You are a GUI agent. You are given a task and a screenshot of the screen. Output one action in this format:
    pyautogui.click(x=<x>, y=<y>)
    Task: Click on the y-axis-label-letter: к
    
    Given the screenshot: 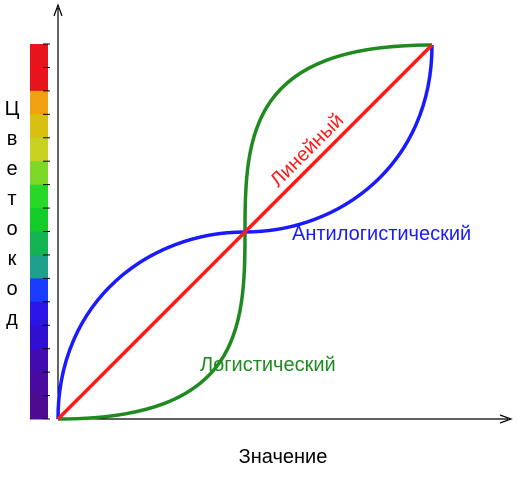 What is the action you would take?
    pyautogui.click(x=12, y=259)
    